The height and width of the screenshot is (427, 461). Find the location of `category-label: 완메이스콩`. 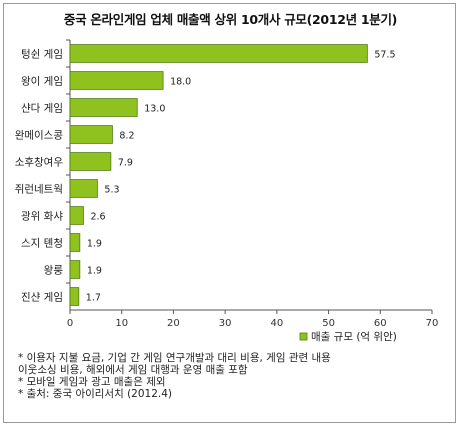

category-label: 완메이스콩 is located at coordinates (39, 135).